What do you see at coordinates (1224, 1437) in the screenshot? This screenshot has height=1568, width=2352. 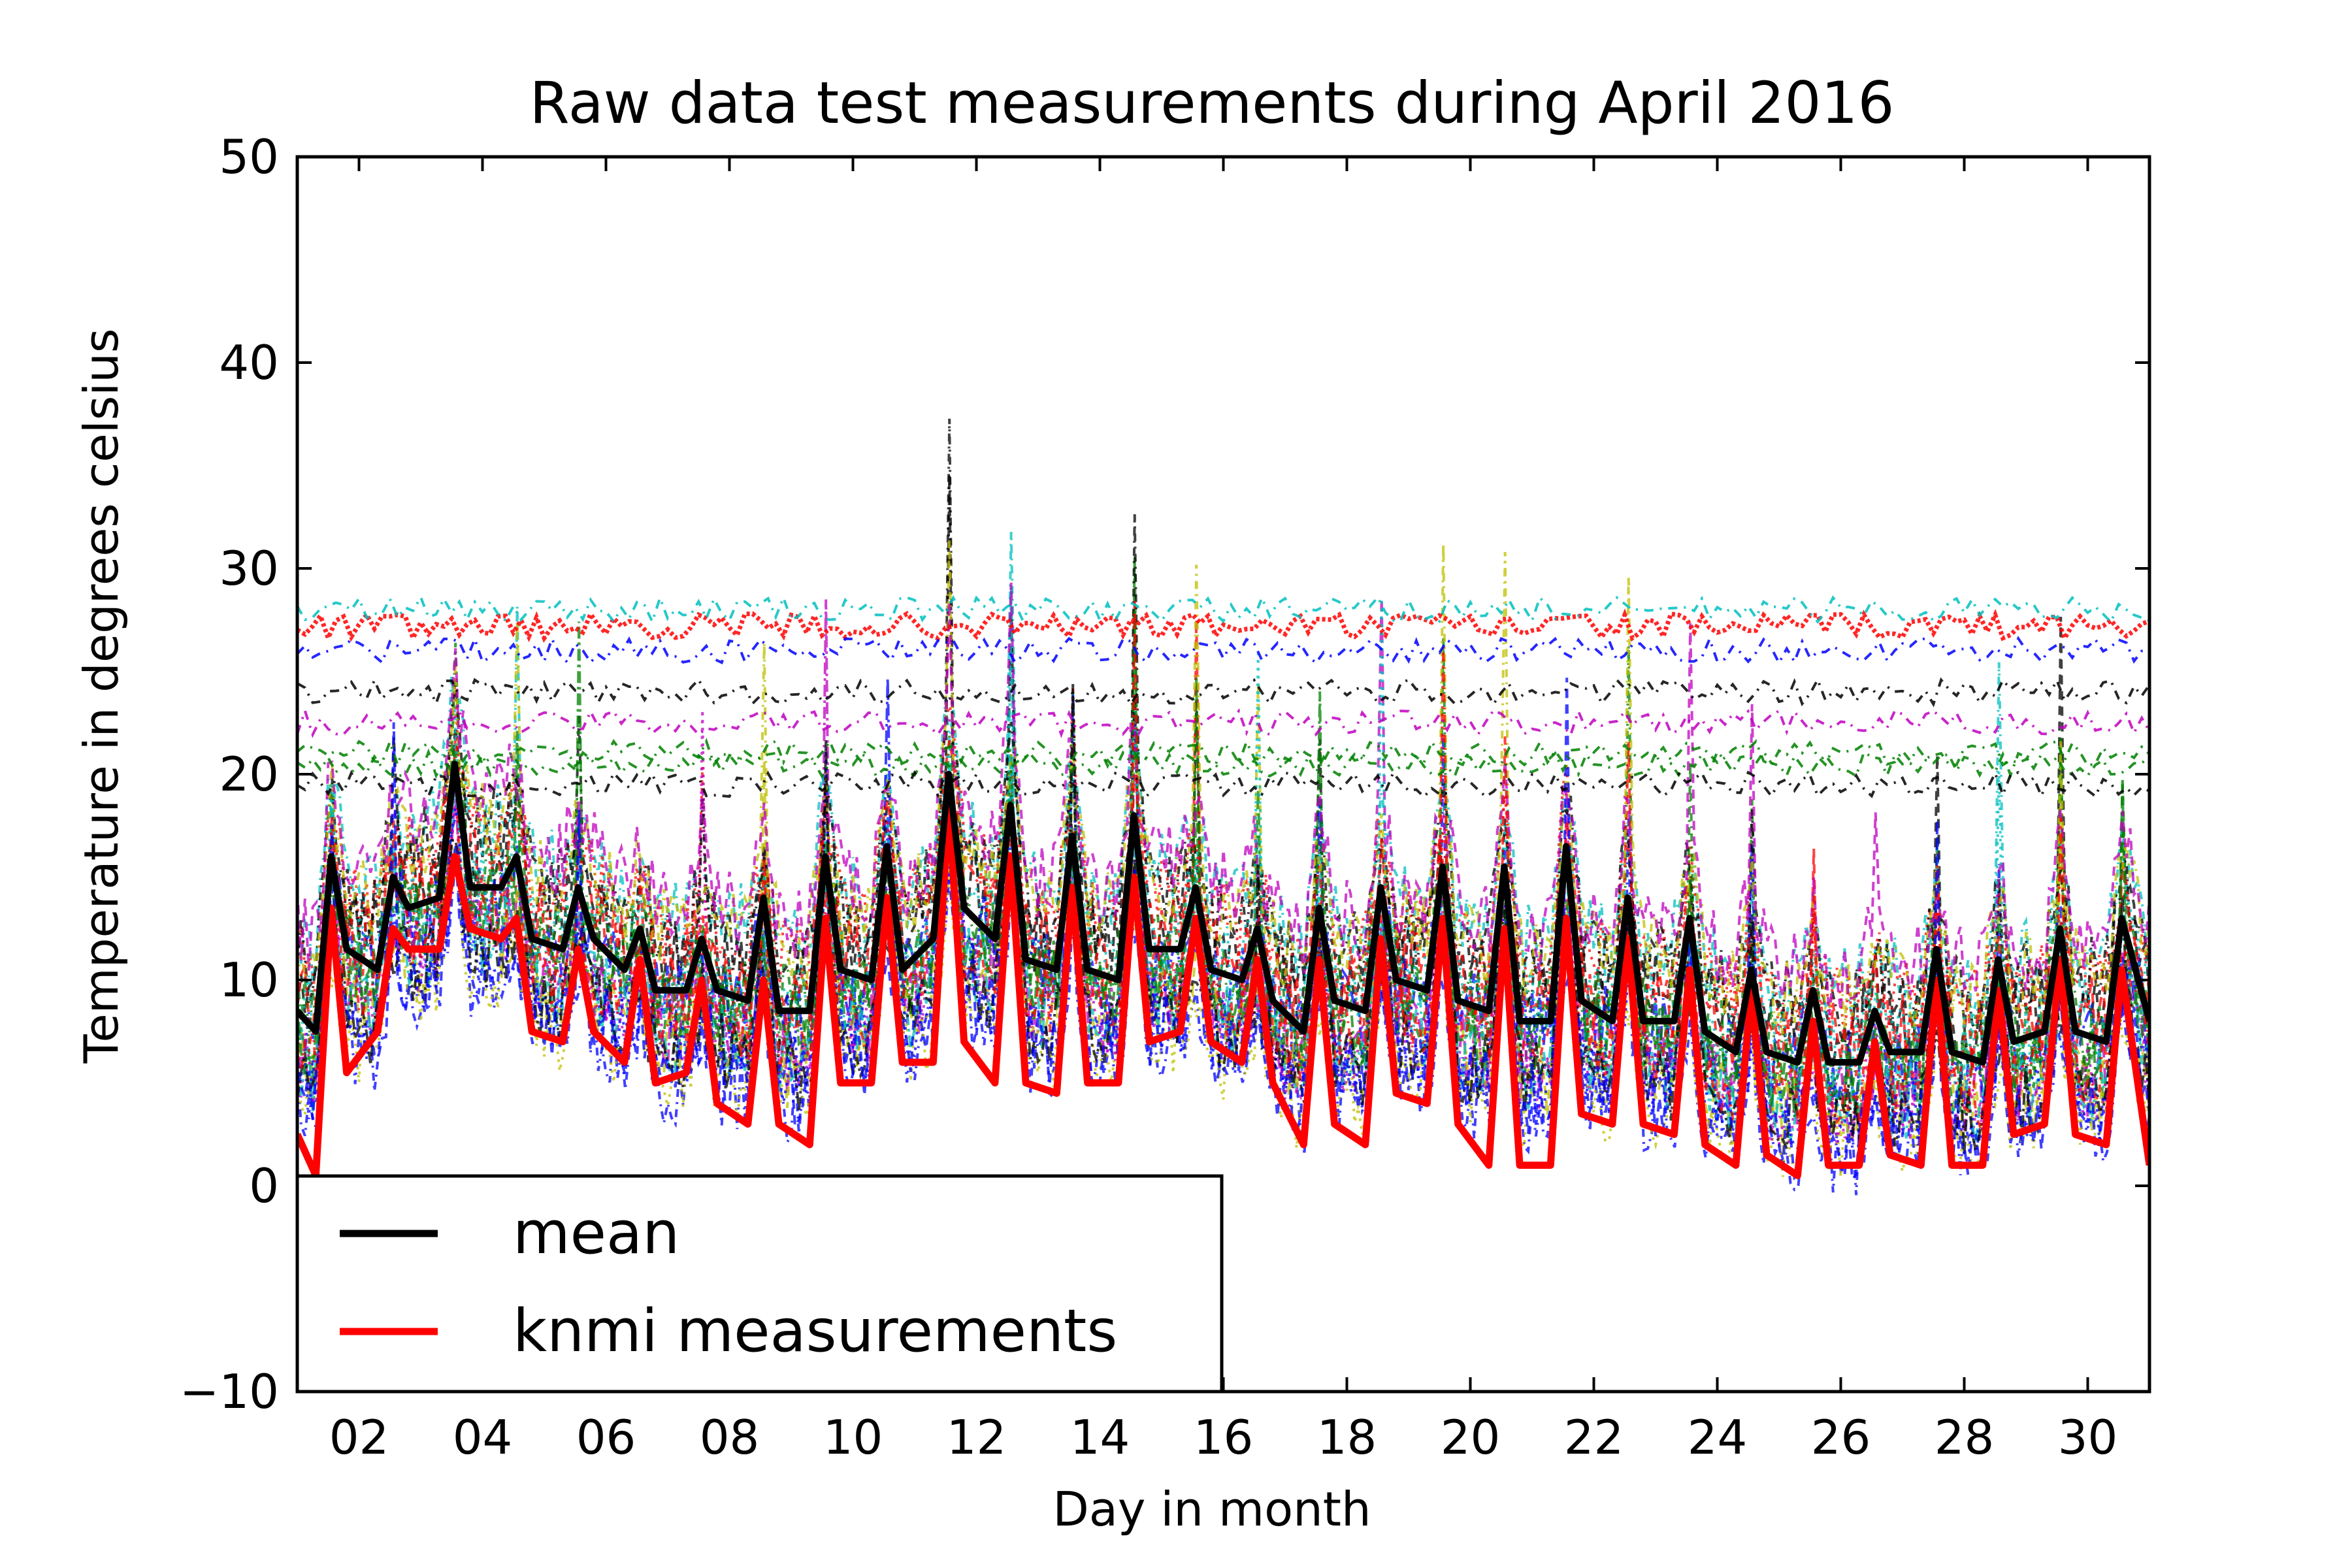 I see `x-tick-label: 16` at bounding box center [1224, 1437].